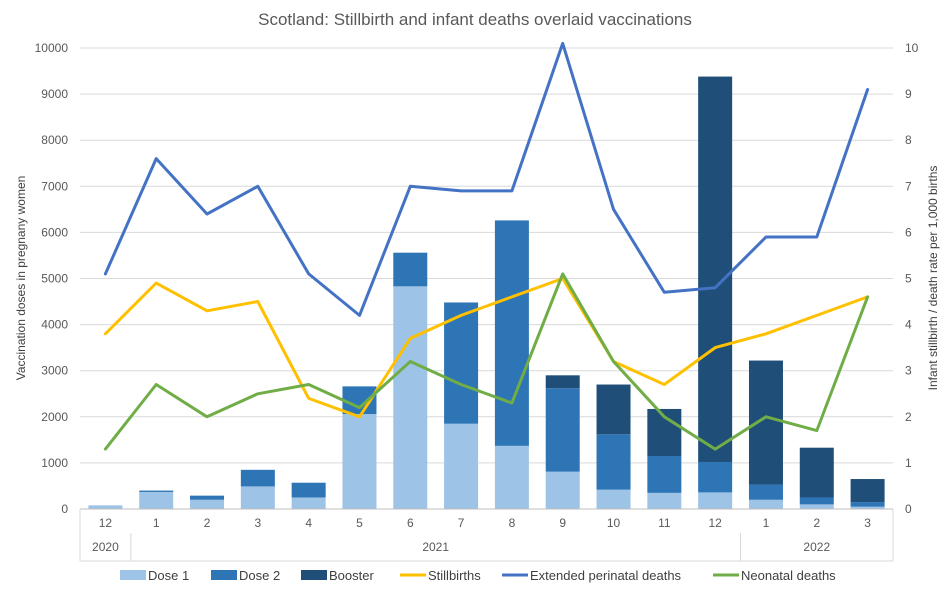 Image resolution: width=950 pixels, height=591 pixels. Describe the element at coordinates (308, 523) in the screenshot. I see `x-tick-label: 4` at that location.